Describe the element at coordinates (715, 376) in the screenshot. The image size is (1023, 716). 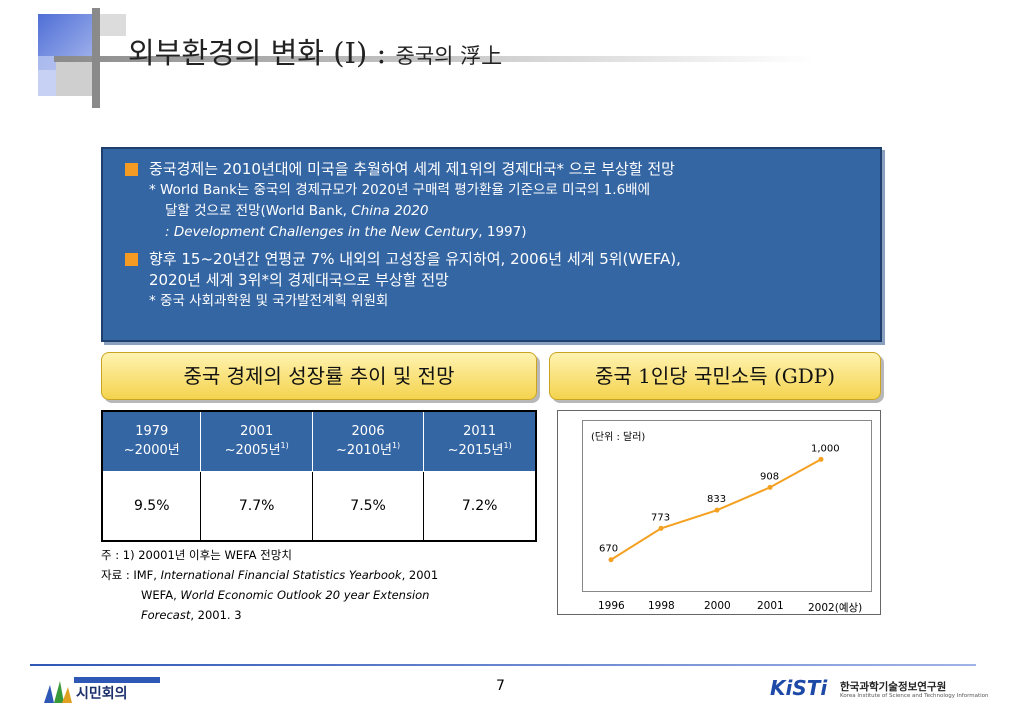
I see `gdp-per-capita-header: 중국 1인당 국민소득 (GDP)` at that location.